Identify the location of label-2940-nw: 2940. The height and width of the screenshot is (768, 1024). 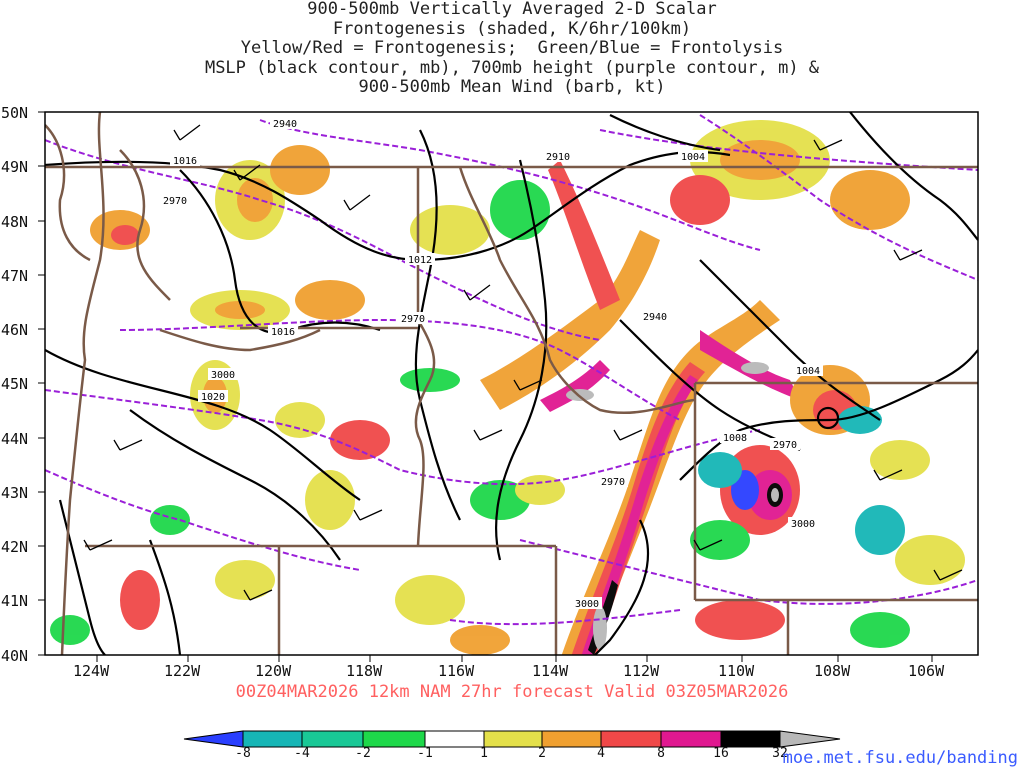
(285, 124).